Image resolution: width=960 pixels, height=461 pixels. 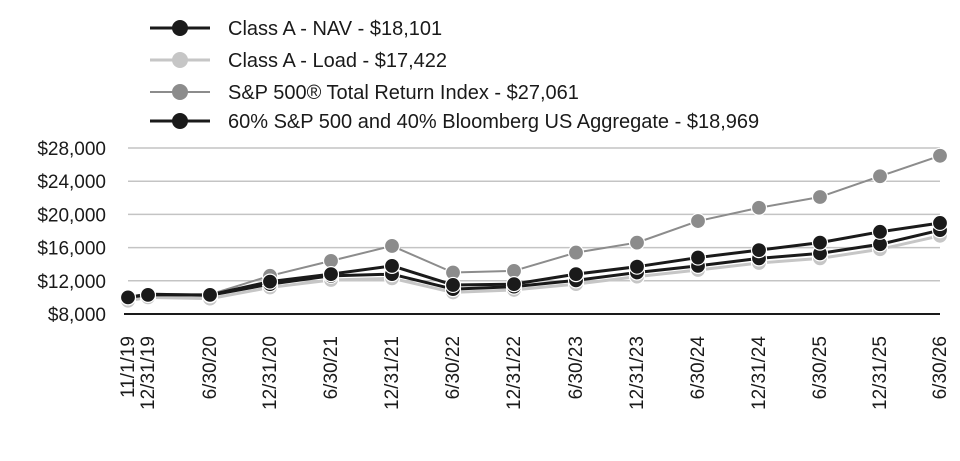 I want to click on x-tick-label: 6/30/26, so click(x=940, y=367).